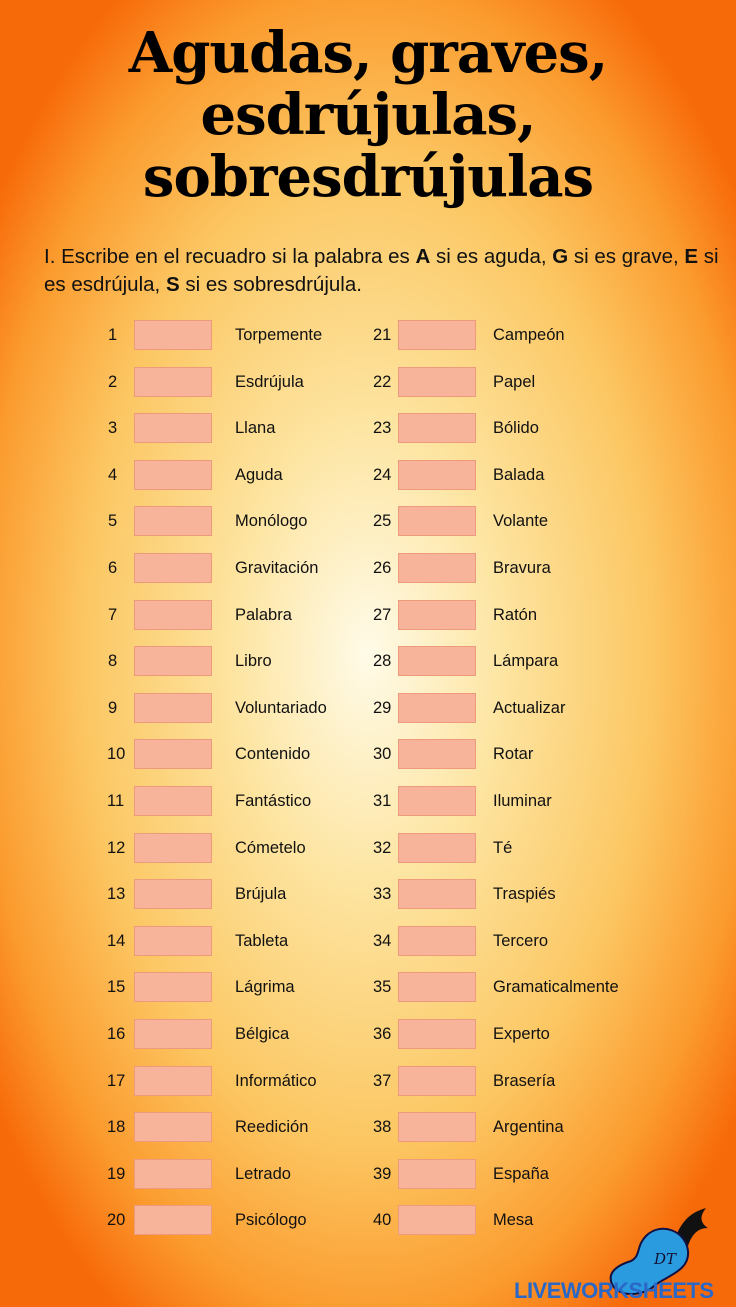  What do you see at coordinates (382, 801) in the screenshot?
I see `item-number: 31` at bounding box center [382, 801].